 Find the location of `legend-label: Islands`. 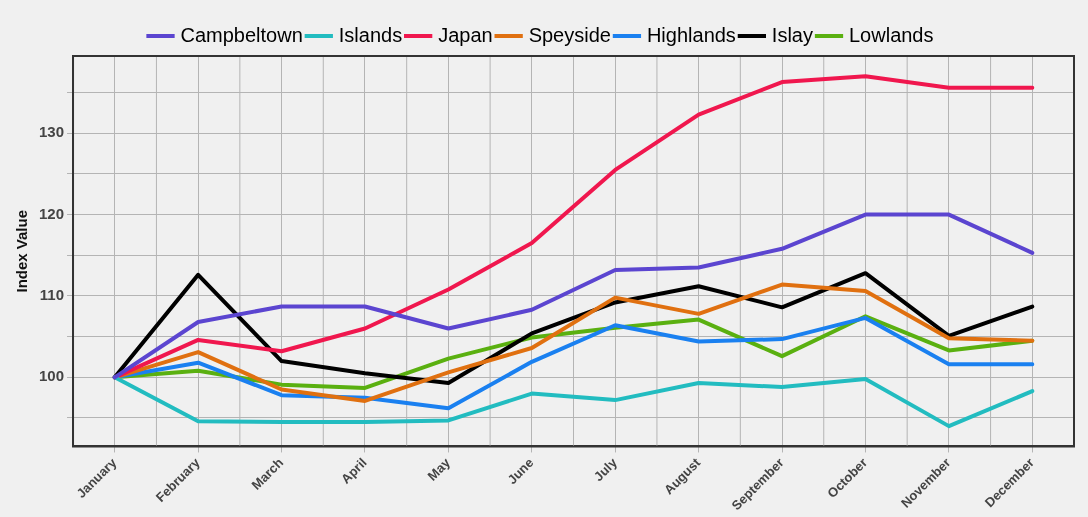

legend-label: Islands is located at coordinates (370, 34).